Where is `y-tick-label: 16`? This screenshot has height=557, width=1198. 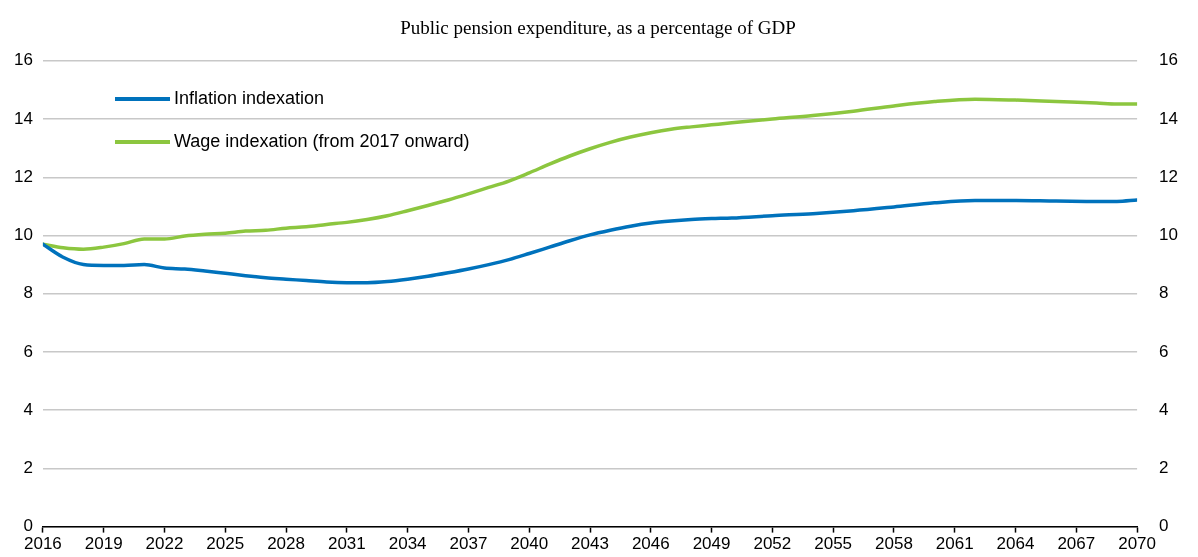 y-tick-label: 16 is located at coordinates (23, 60).